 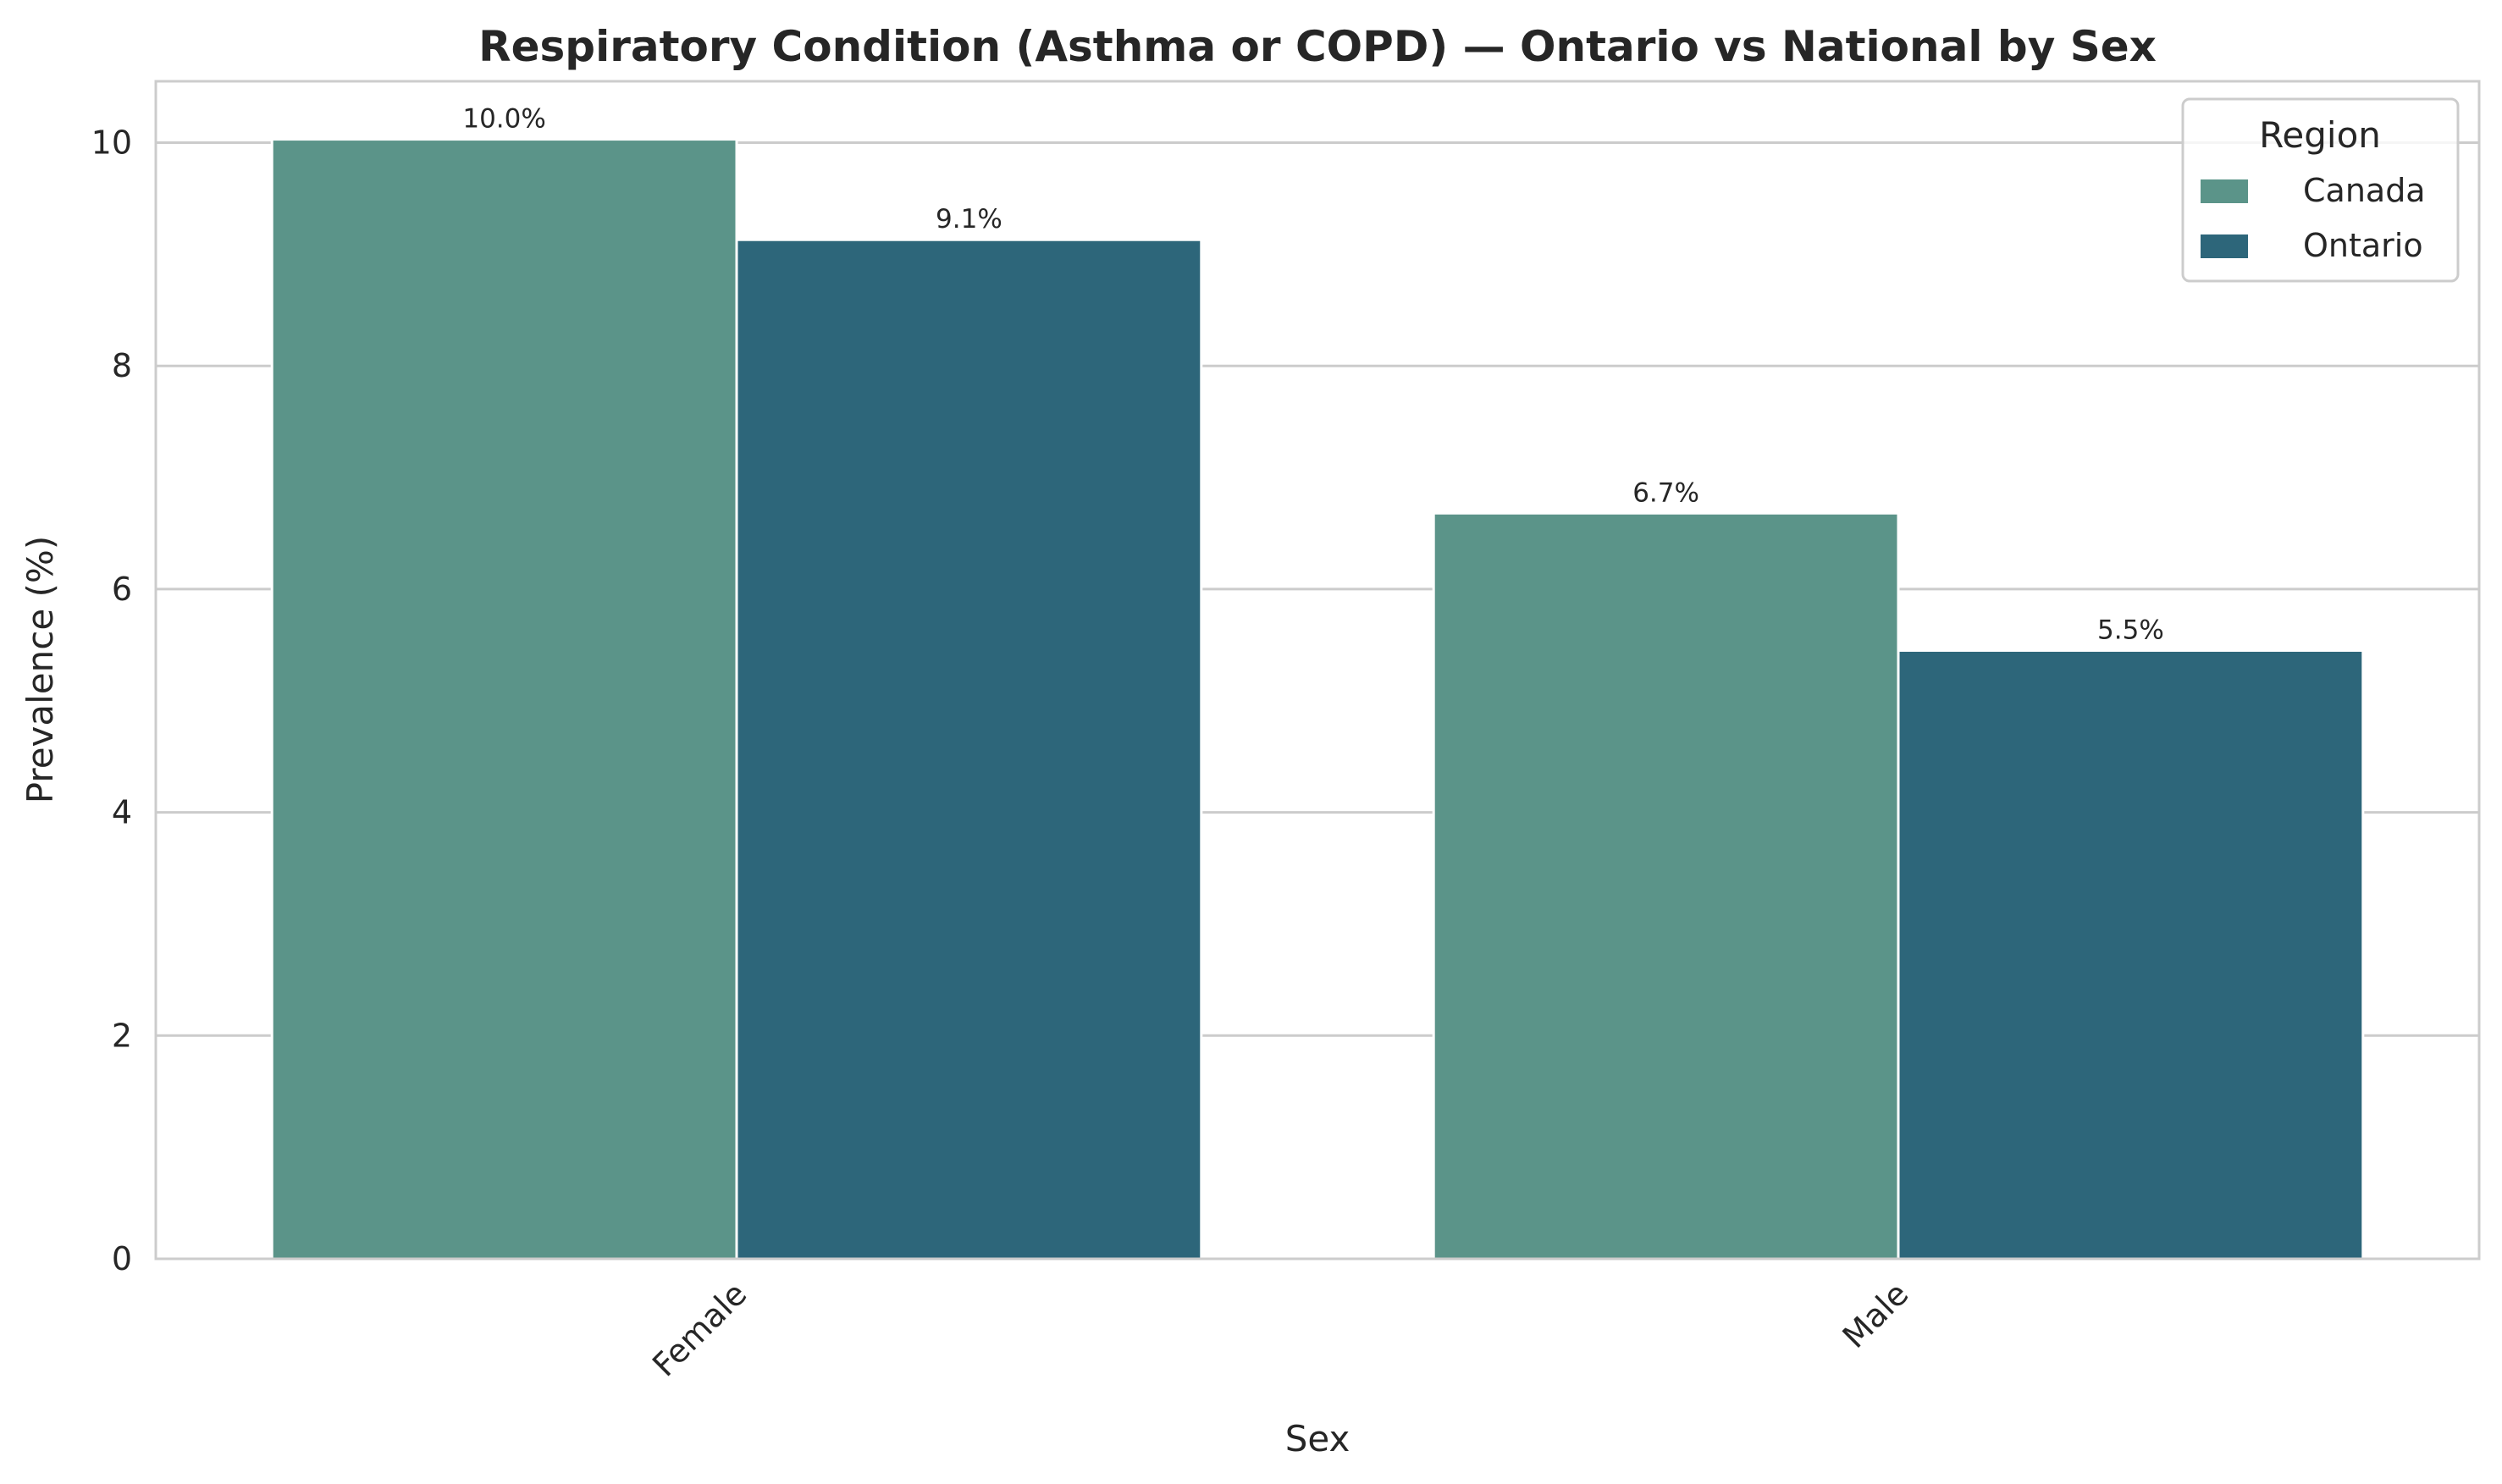 What do you see at coordinates (122, 1035) in the screenshot?
I see `y-tick-label-2: 2` at bounding box center [122, 1035].